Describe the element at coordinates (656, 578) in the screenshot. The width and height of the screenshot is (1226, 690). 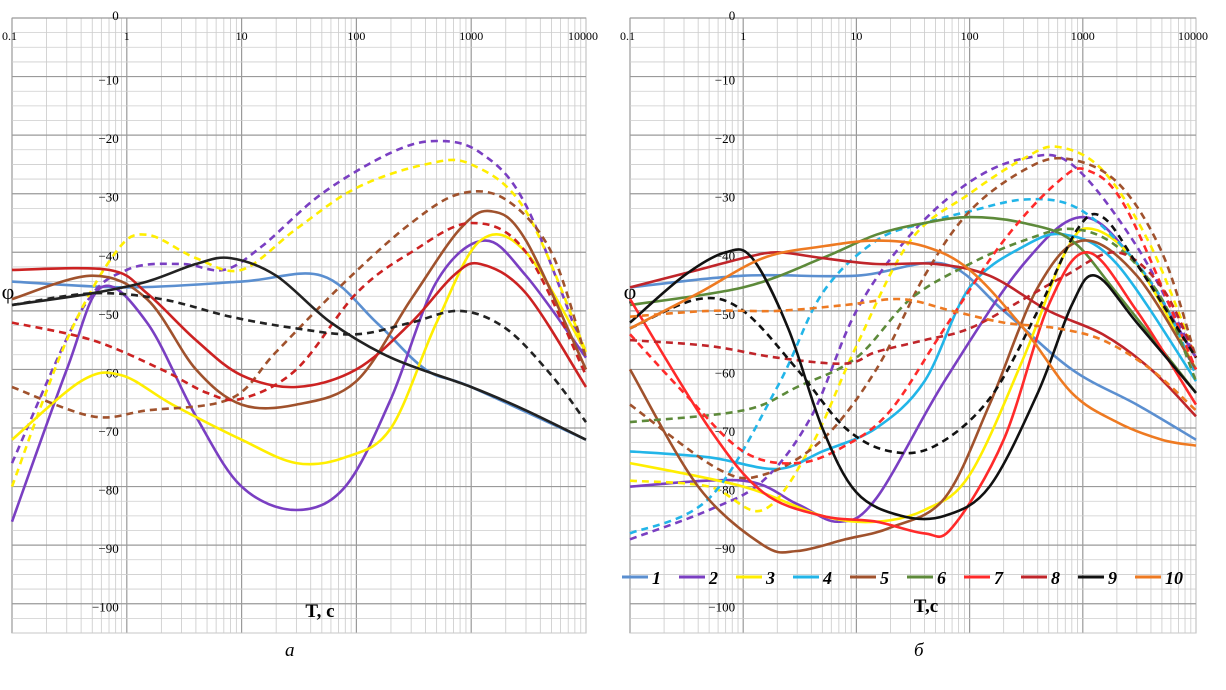
I see `legend-label-1: 1` at that location.